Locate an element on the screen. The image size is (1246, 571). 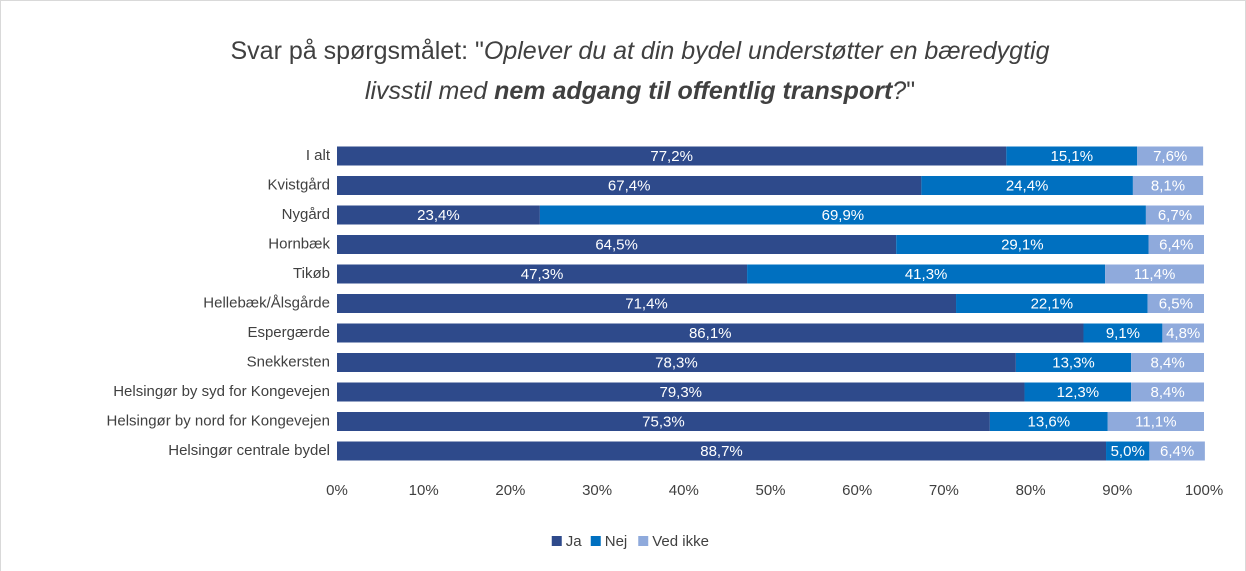
legend-label: Nej is located at coordinates (616, 541).